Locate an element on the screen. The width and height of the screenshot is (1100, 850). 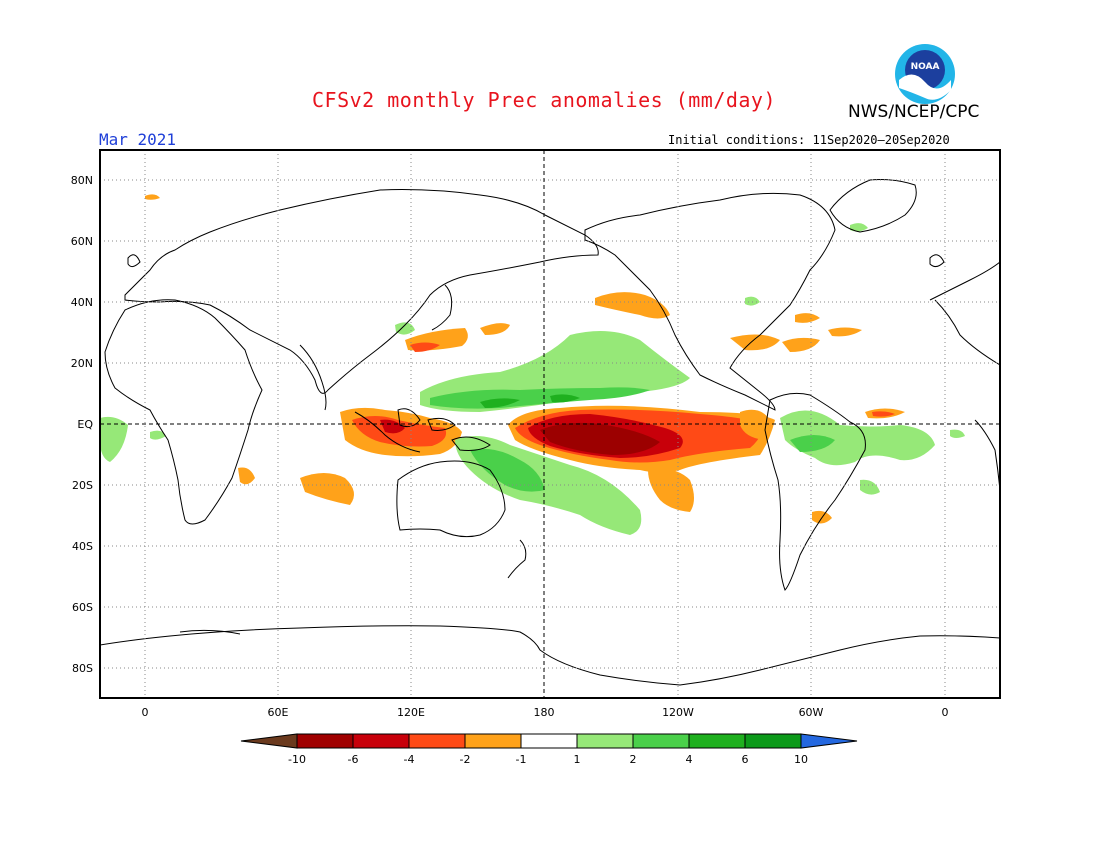
tick-lat-60n: 60N is located at coordinates (82, 241).